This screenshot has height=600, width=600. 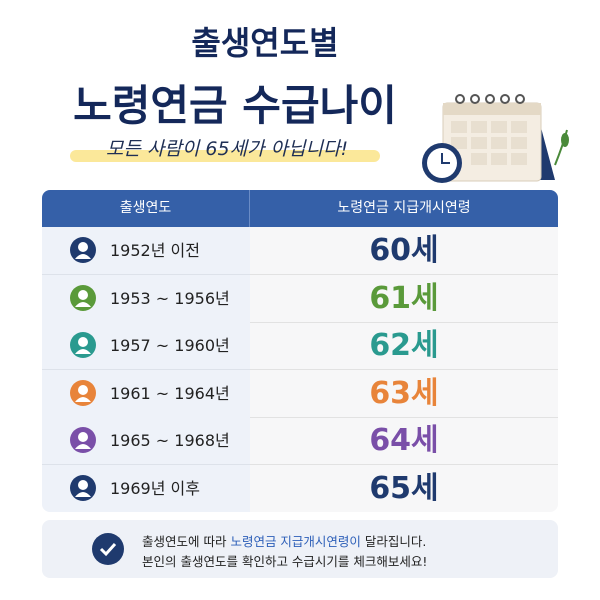 I want to click on birth-cell: 1969년 이후, so click(x=146, y=488).